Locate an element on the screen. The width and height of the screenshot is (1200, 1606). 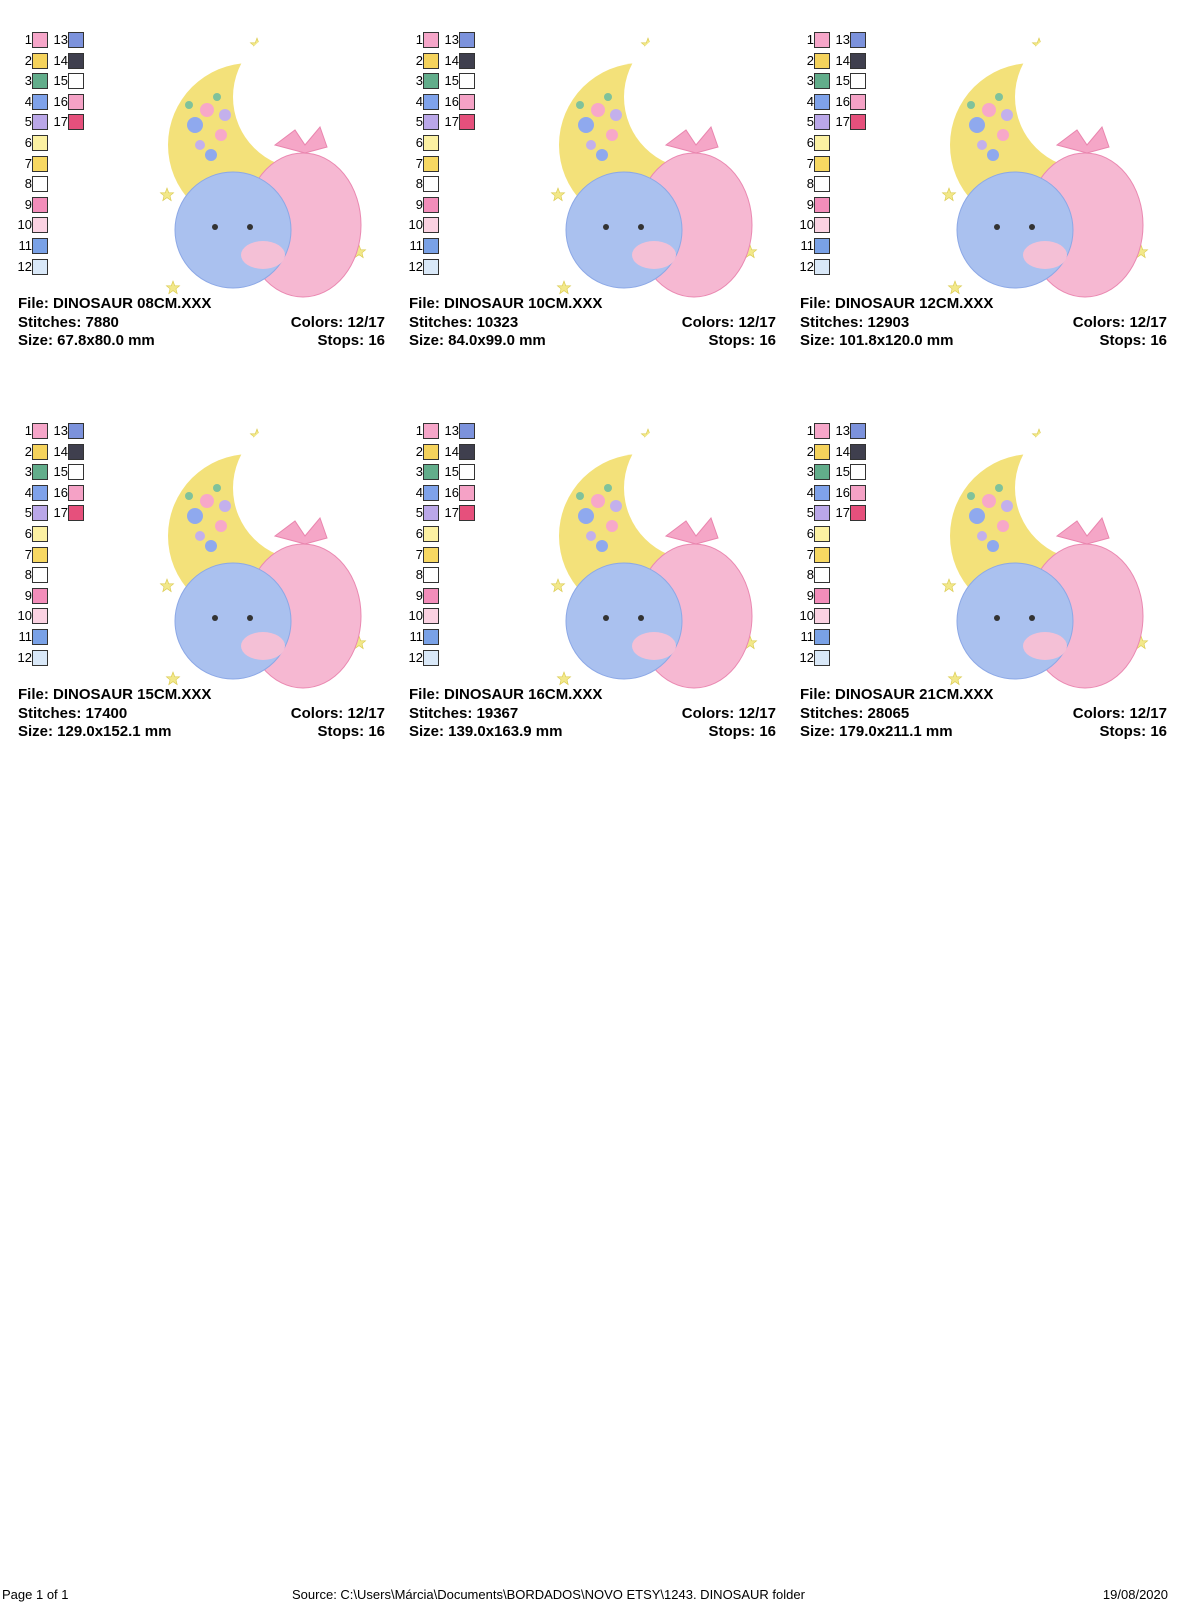
file-name: File: DINOSAUR 16CM.XXX is located at coordinates (506, 694).